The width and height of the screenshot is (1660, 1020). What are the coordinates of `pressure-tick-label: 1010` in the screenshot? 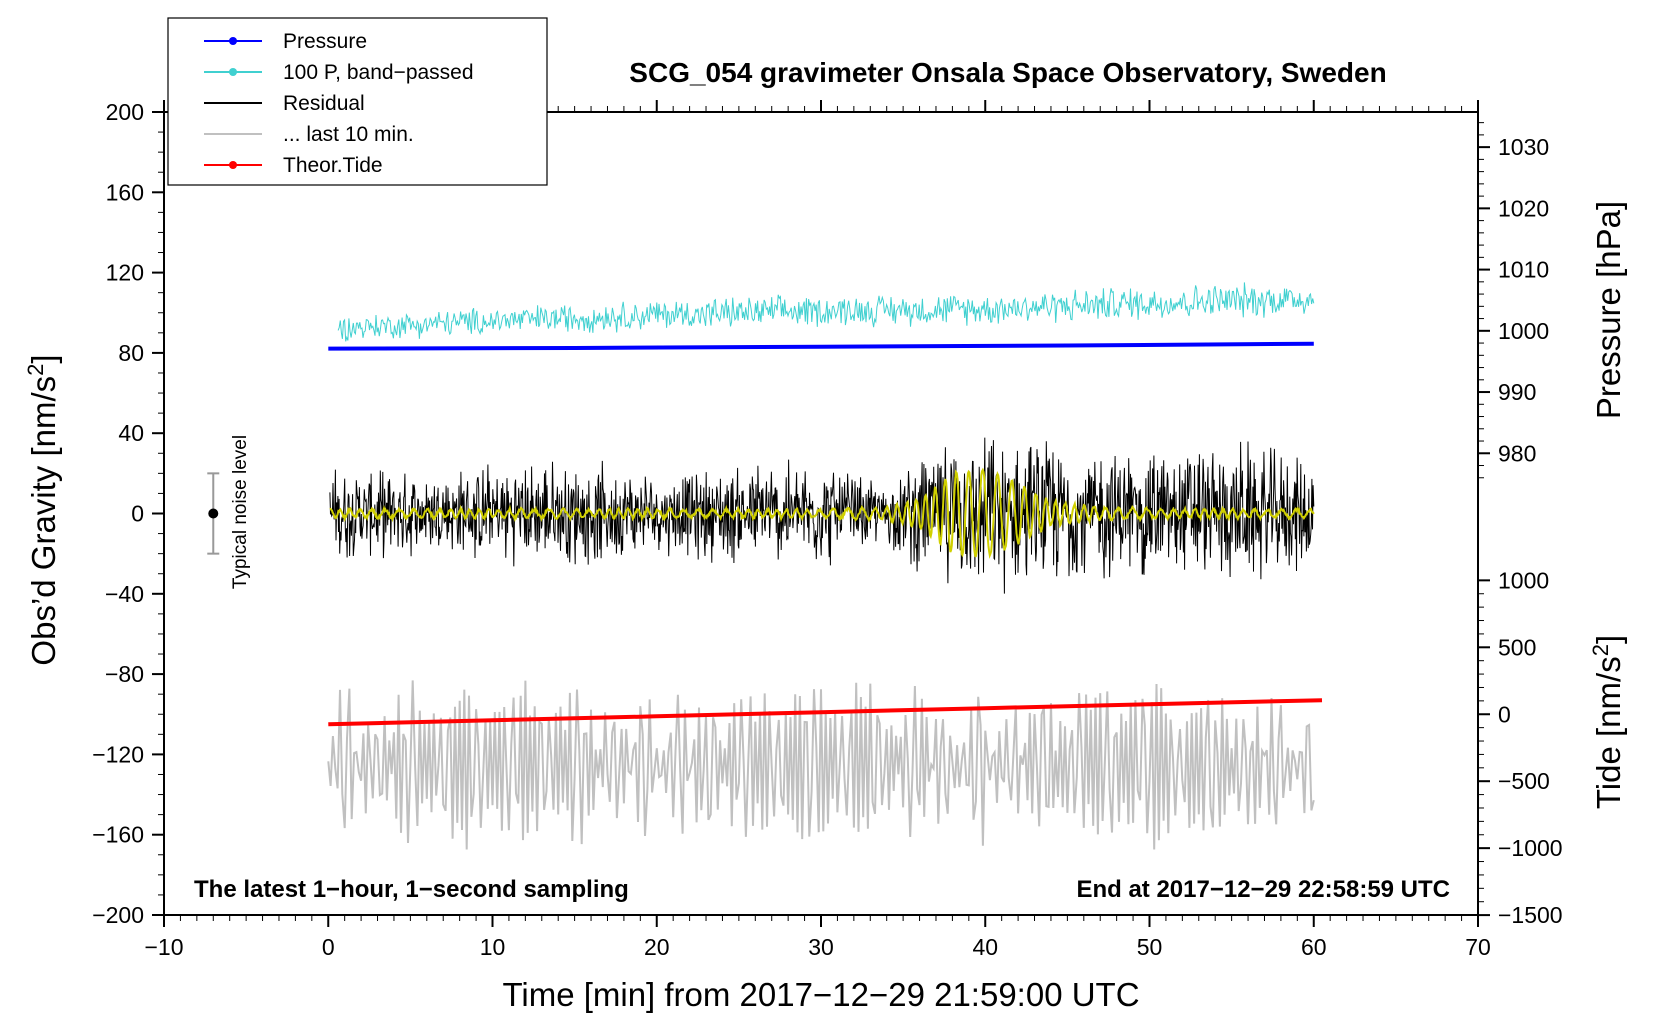 It's located at (1523, 270).